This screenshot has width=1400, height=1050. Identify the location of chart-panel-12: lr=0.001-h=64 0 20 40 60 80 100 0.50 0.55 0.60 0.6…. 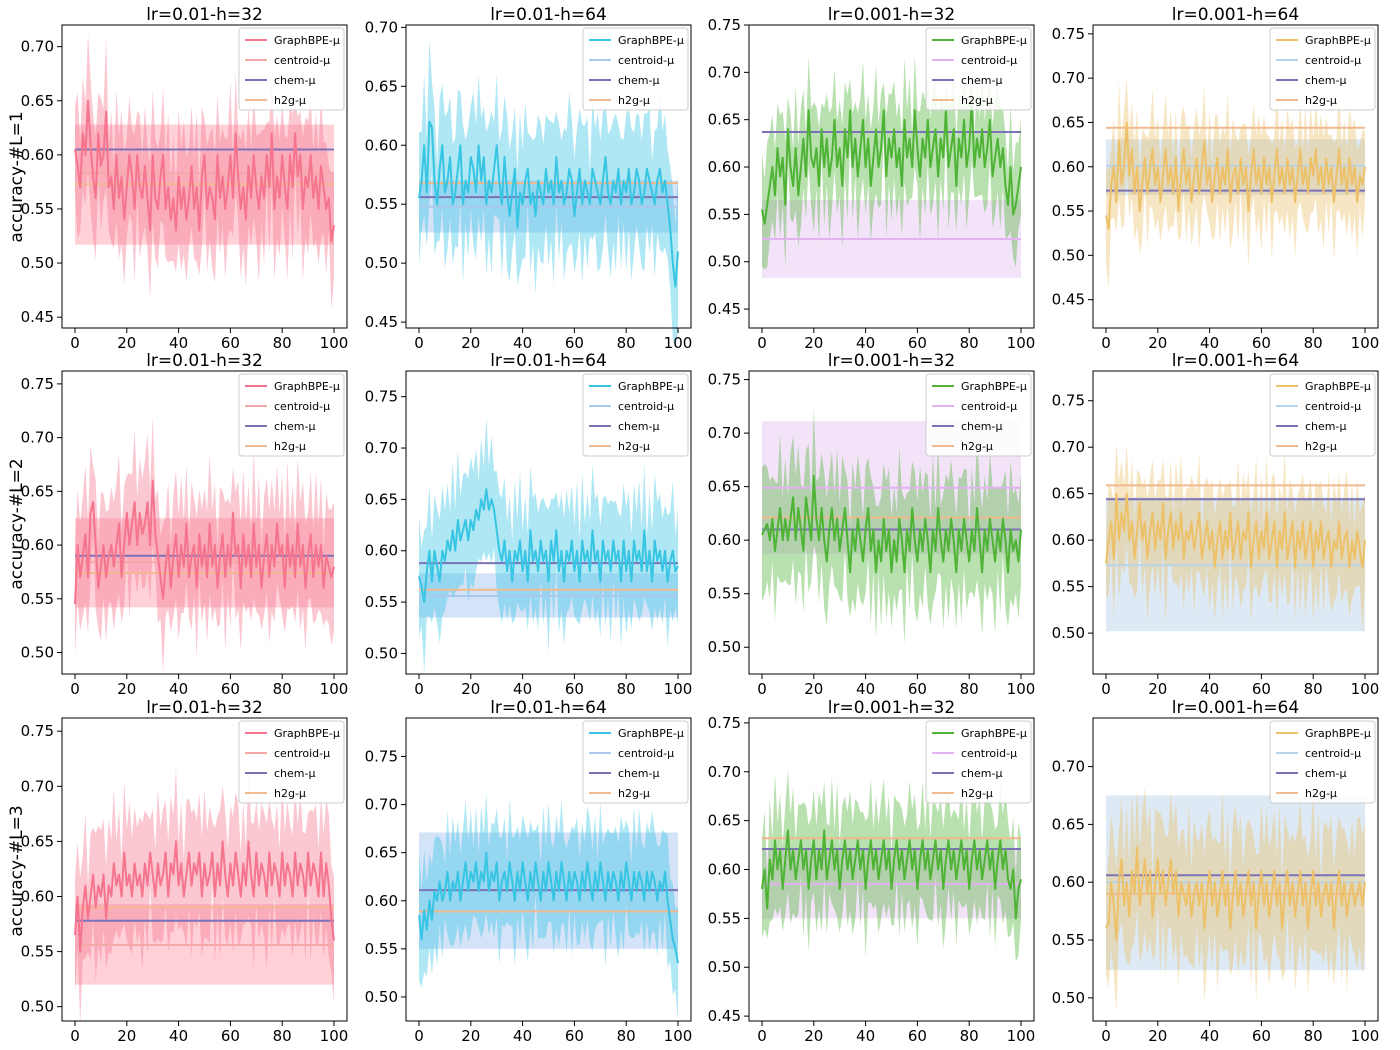
(1216, 871).